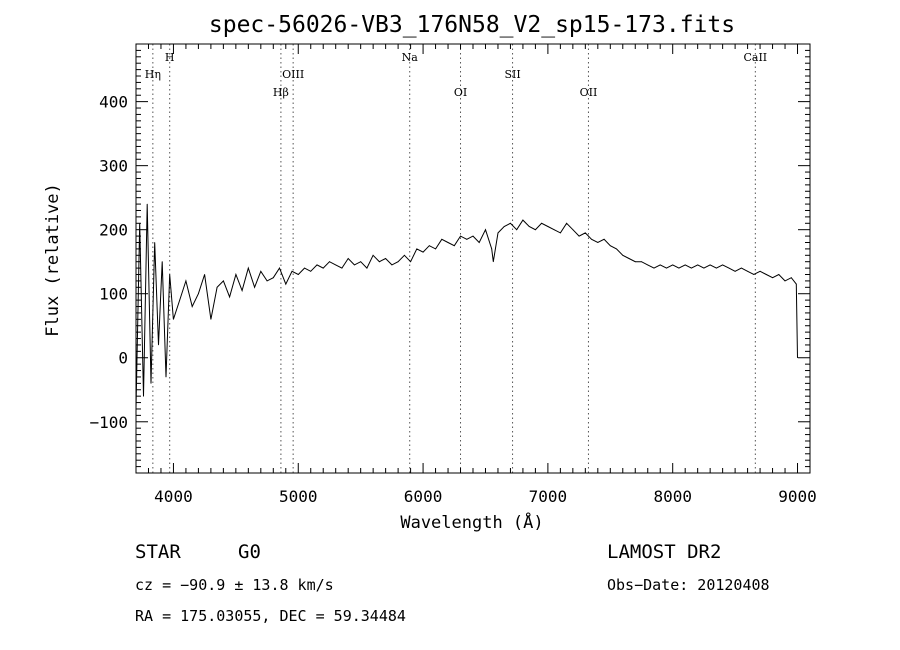 The image size is (900, 650). I want to click on chart-title: spec-56026-VB3_176N58_V2_sp15-173.fits, so click(472, 25).